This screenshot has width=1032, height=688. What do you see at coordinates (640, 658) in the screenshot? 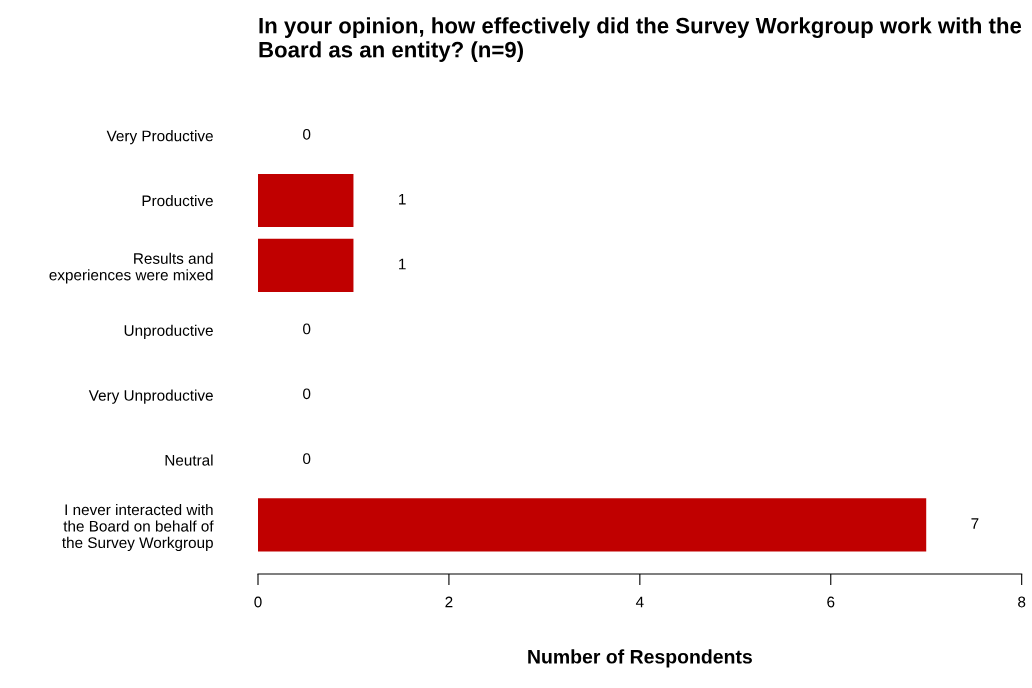
I see `x-axis-title: Number of Respondents` at bounding box center [640, 658].